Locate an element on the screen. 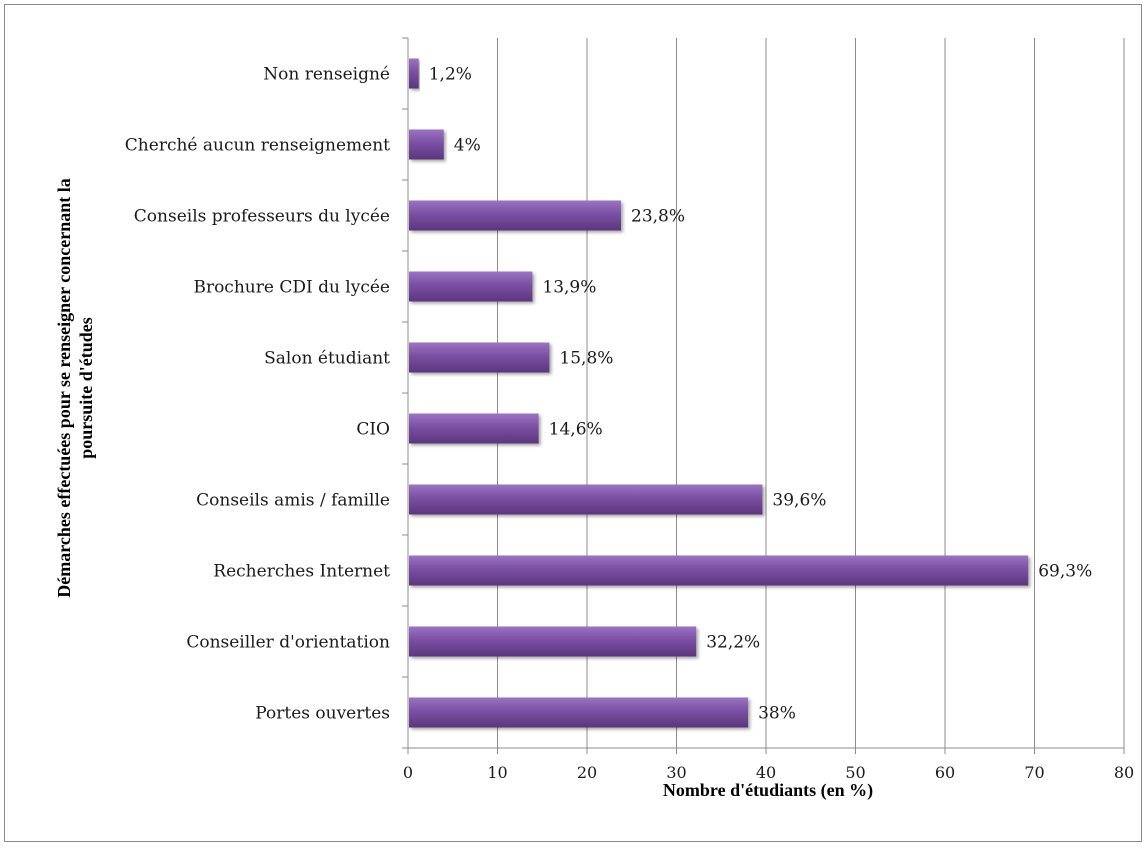 This screenshot has width=1148, height=848. data-label: 1,2% is located at coordinates (450, 75).